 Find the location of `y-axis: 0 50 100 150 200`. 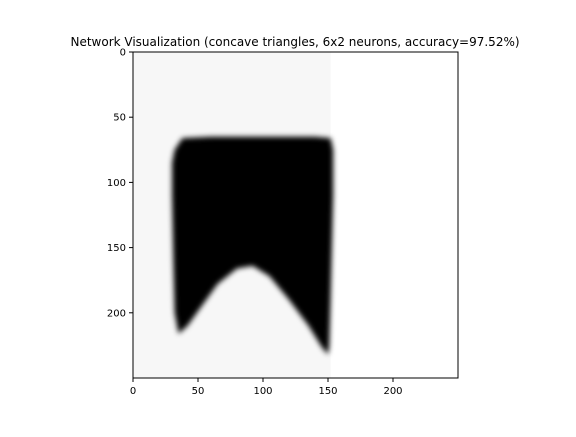

y-axis: 0 50 100 150 200 is located at coordinates (120, 183).